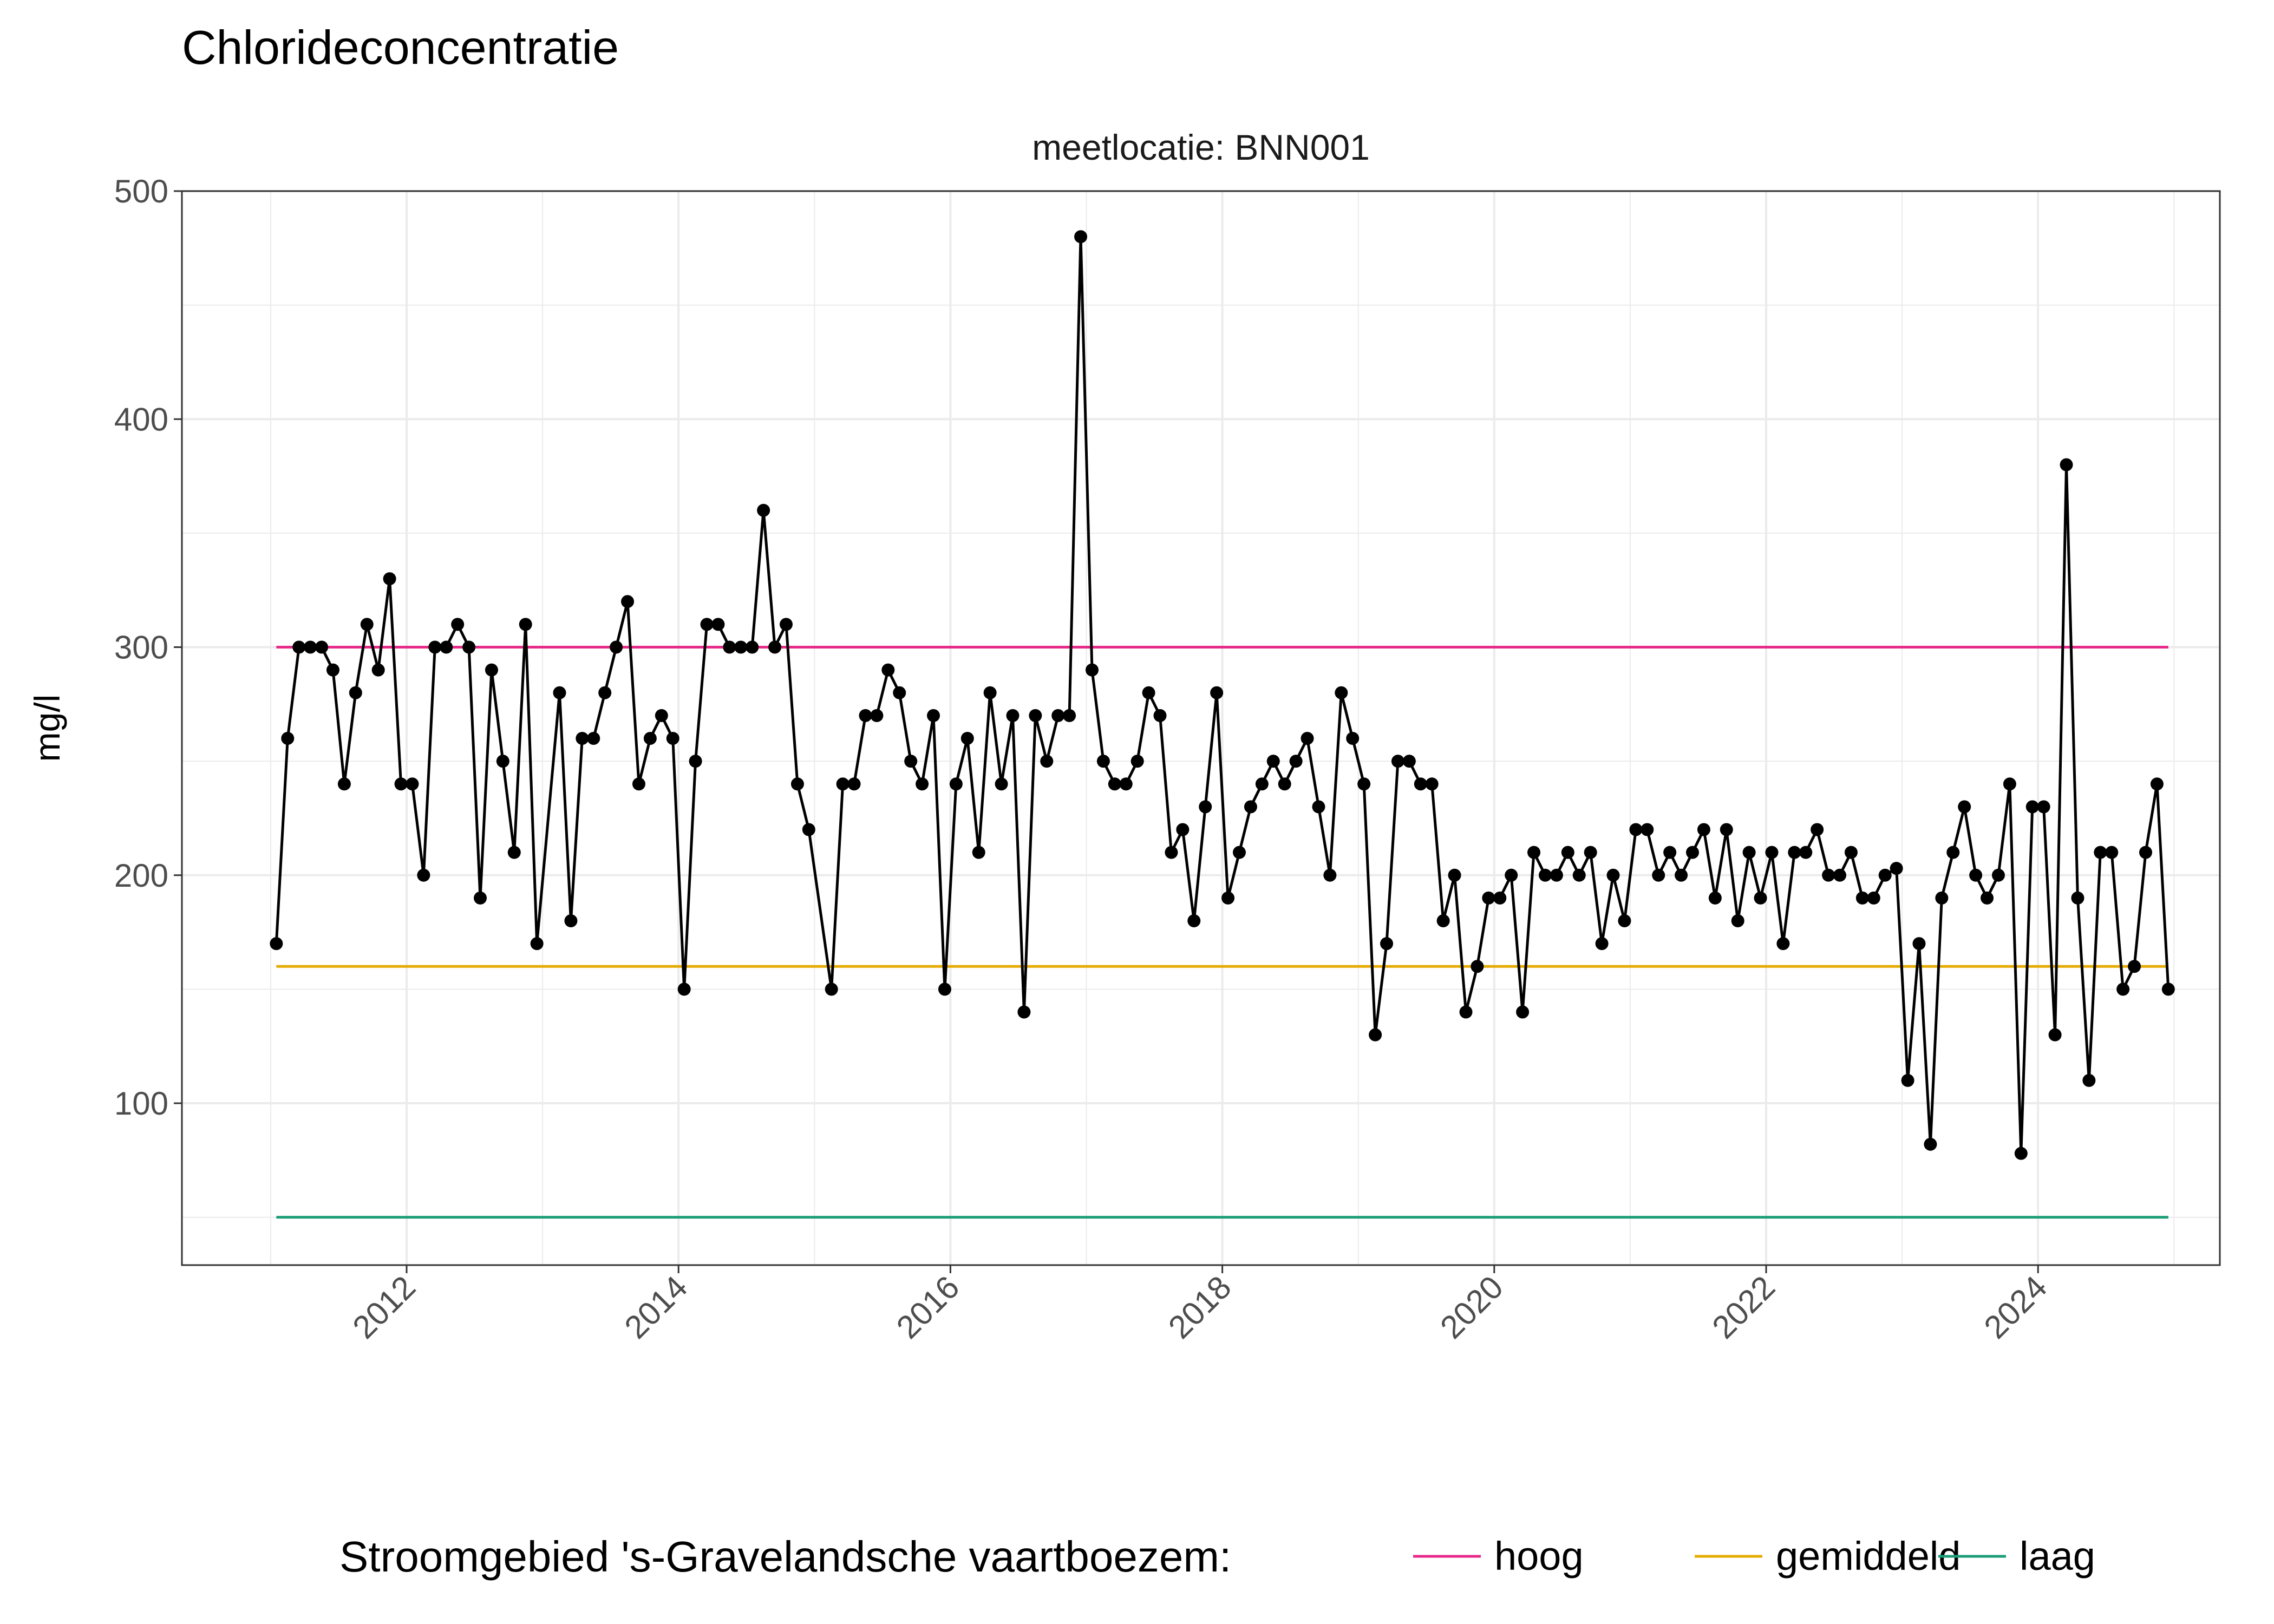 This screenshot has width=2274, height=1624. Describe the element at coordinates (928, 1307) in the screenshot. I see `x-tick-label: 2016` at that location.